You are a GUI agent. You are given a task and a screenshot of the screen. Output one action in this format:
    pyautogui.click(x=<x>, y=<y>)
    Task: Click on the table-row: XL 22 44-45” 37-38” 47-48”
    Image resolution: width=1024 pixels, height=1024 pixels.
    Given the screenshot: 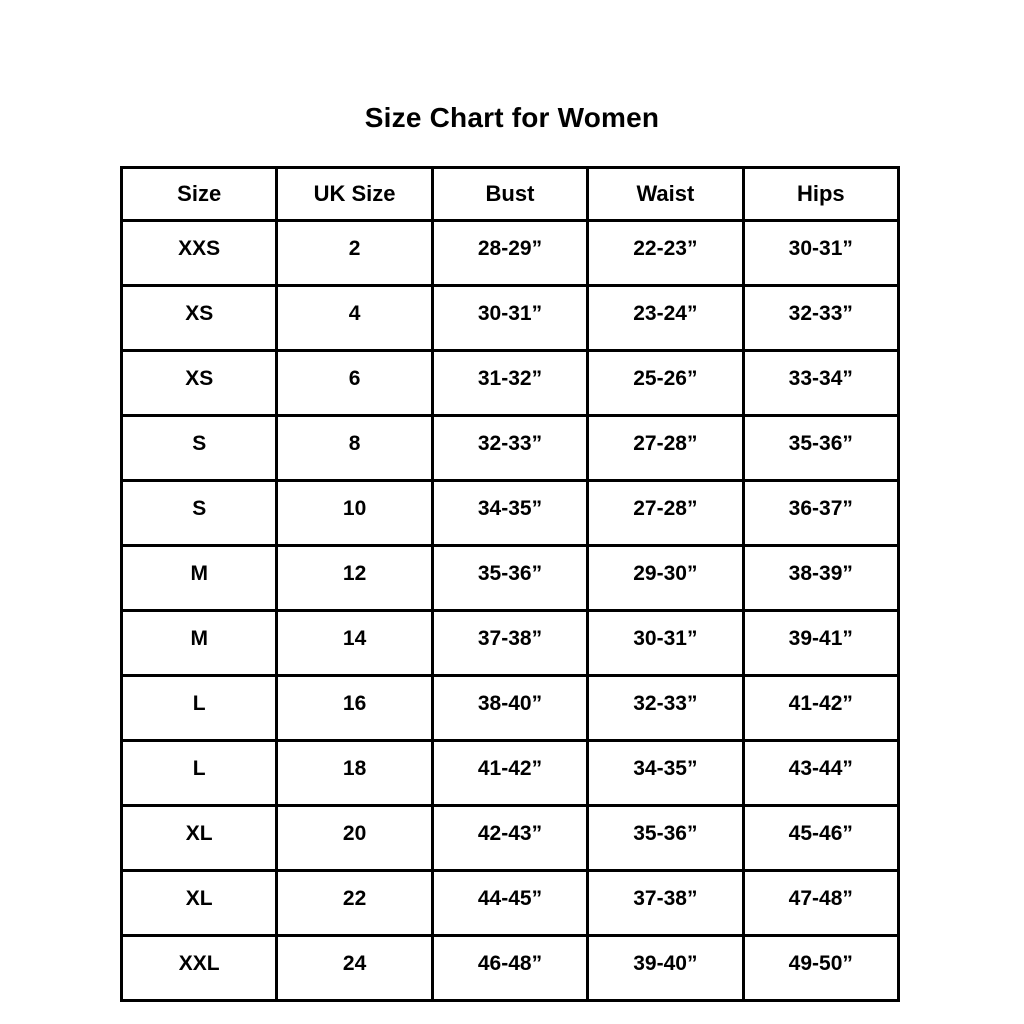 What is the action you would take?
    pyautogui.click(x=510, y=903)
    